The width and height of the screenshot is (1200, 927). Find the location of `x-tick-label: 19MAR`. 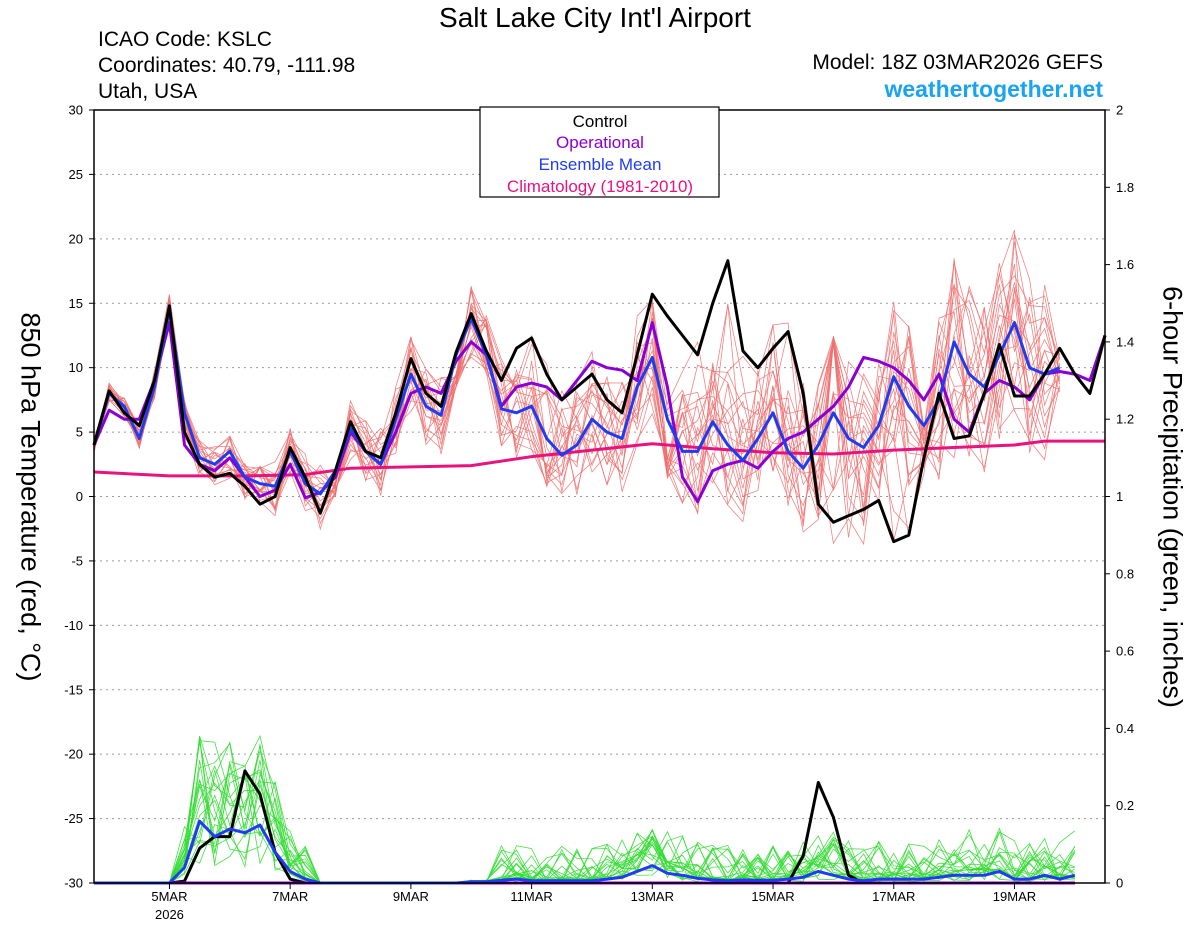

x-tick-label: 19MAR is located at coordinates (1014, 896).